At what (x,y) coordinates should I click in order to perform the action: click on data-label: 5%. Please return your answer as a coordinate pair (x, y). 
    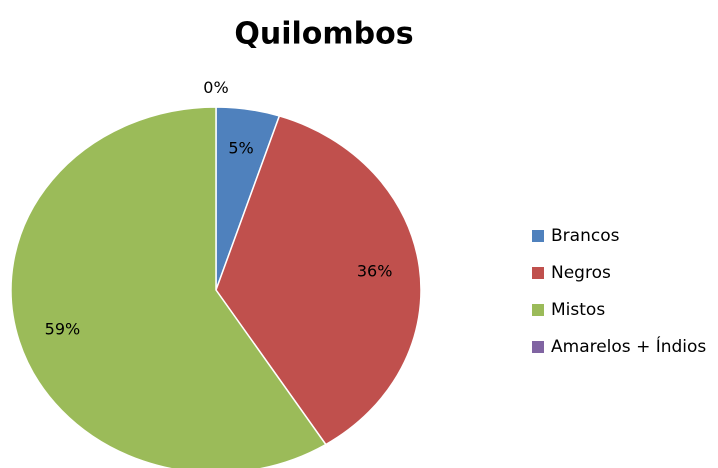
    Looking at the image, I should click on (240, 148).